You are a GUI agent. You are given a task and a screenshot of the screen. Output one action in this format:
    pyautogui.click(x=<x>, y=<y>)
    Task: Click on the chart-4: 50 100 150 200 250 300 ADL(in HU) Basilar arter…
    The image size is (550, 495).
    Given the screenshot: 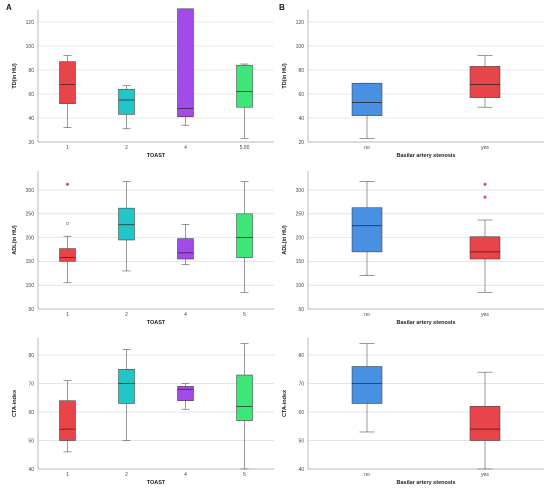 What is the action you would take?
    pyautogui.click(x=413, y=248)
    